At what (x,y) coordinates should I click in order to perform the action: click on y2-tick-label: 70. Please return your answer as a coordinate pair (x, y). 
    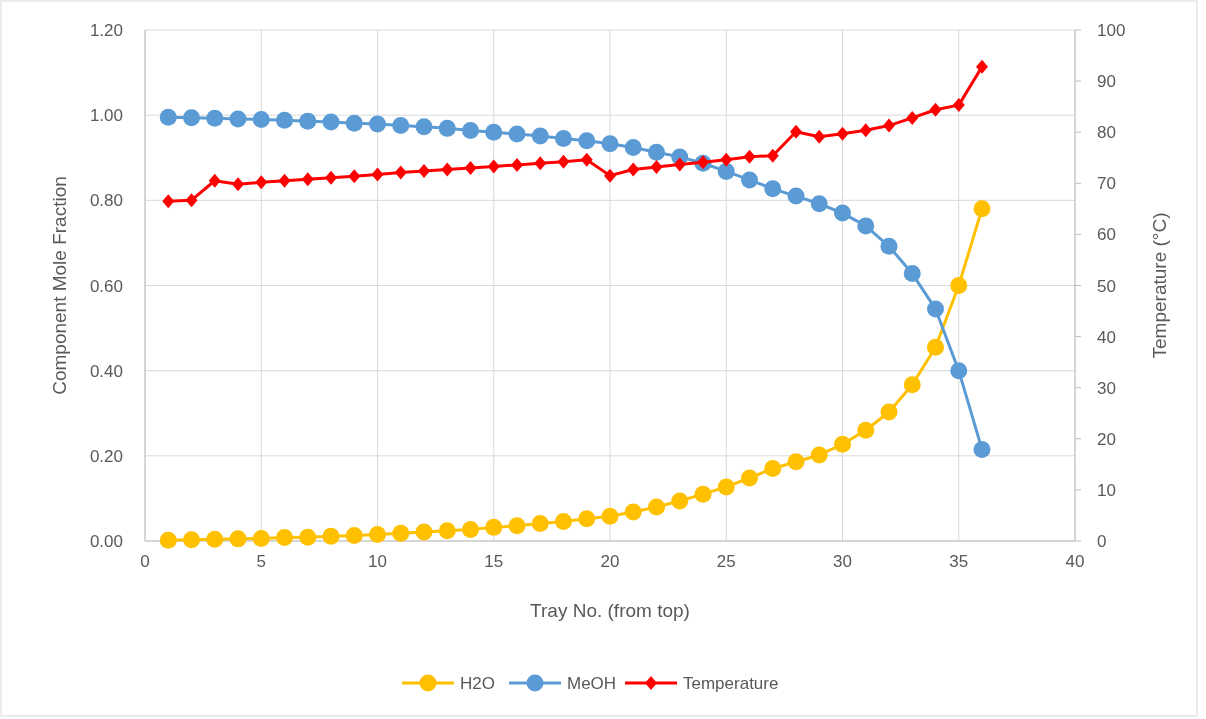
    Looking at the image, I should click on (1106, 184).